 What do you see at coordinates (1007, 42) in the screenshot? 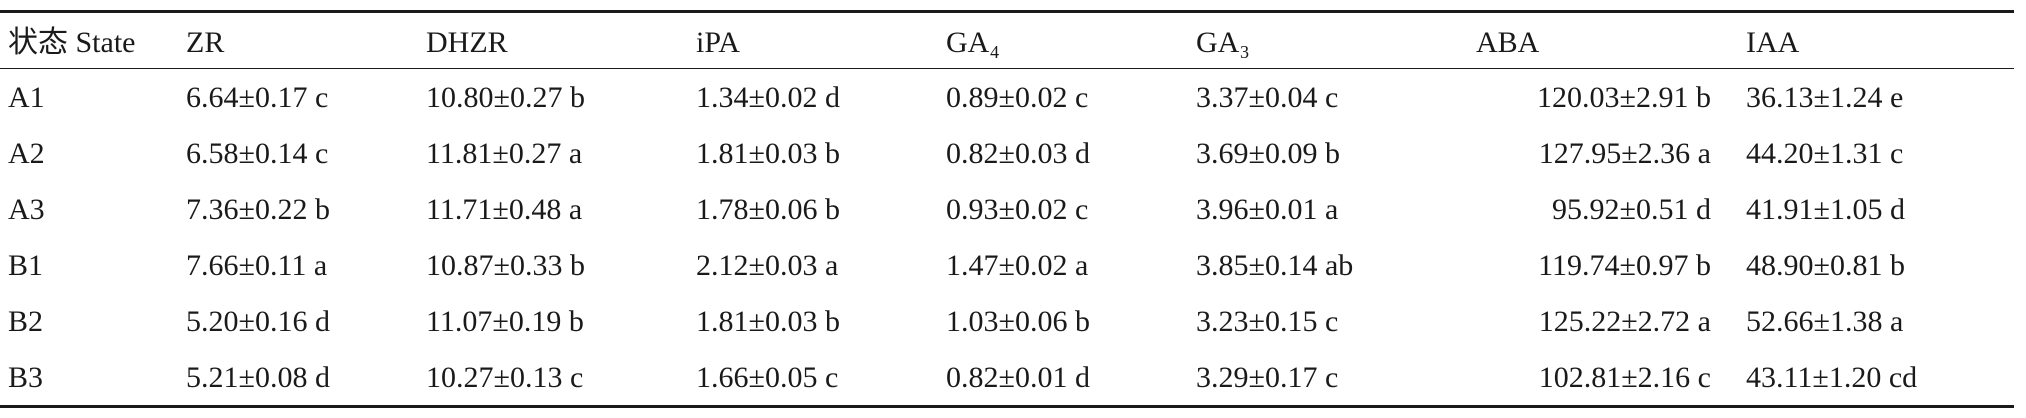
I see `table-header-row: 状态 State ZR DHZR iPA GA₄ GA₃ ABA IAA` at bounding box center [1007, 42].